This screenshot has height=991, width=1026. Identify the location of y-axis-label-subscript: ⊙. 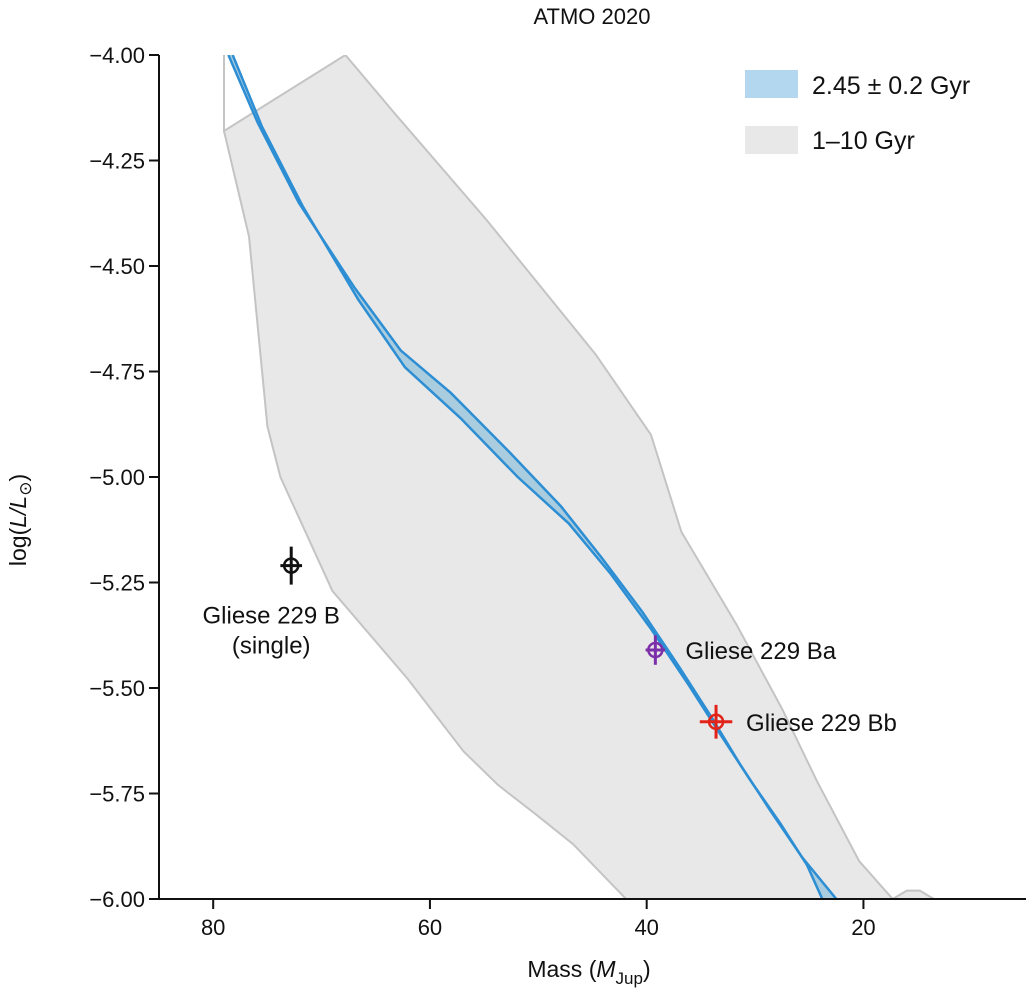
(25, 489).